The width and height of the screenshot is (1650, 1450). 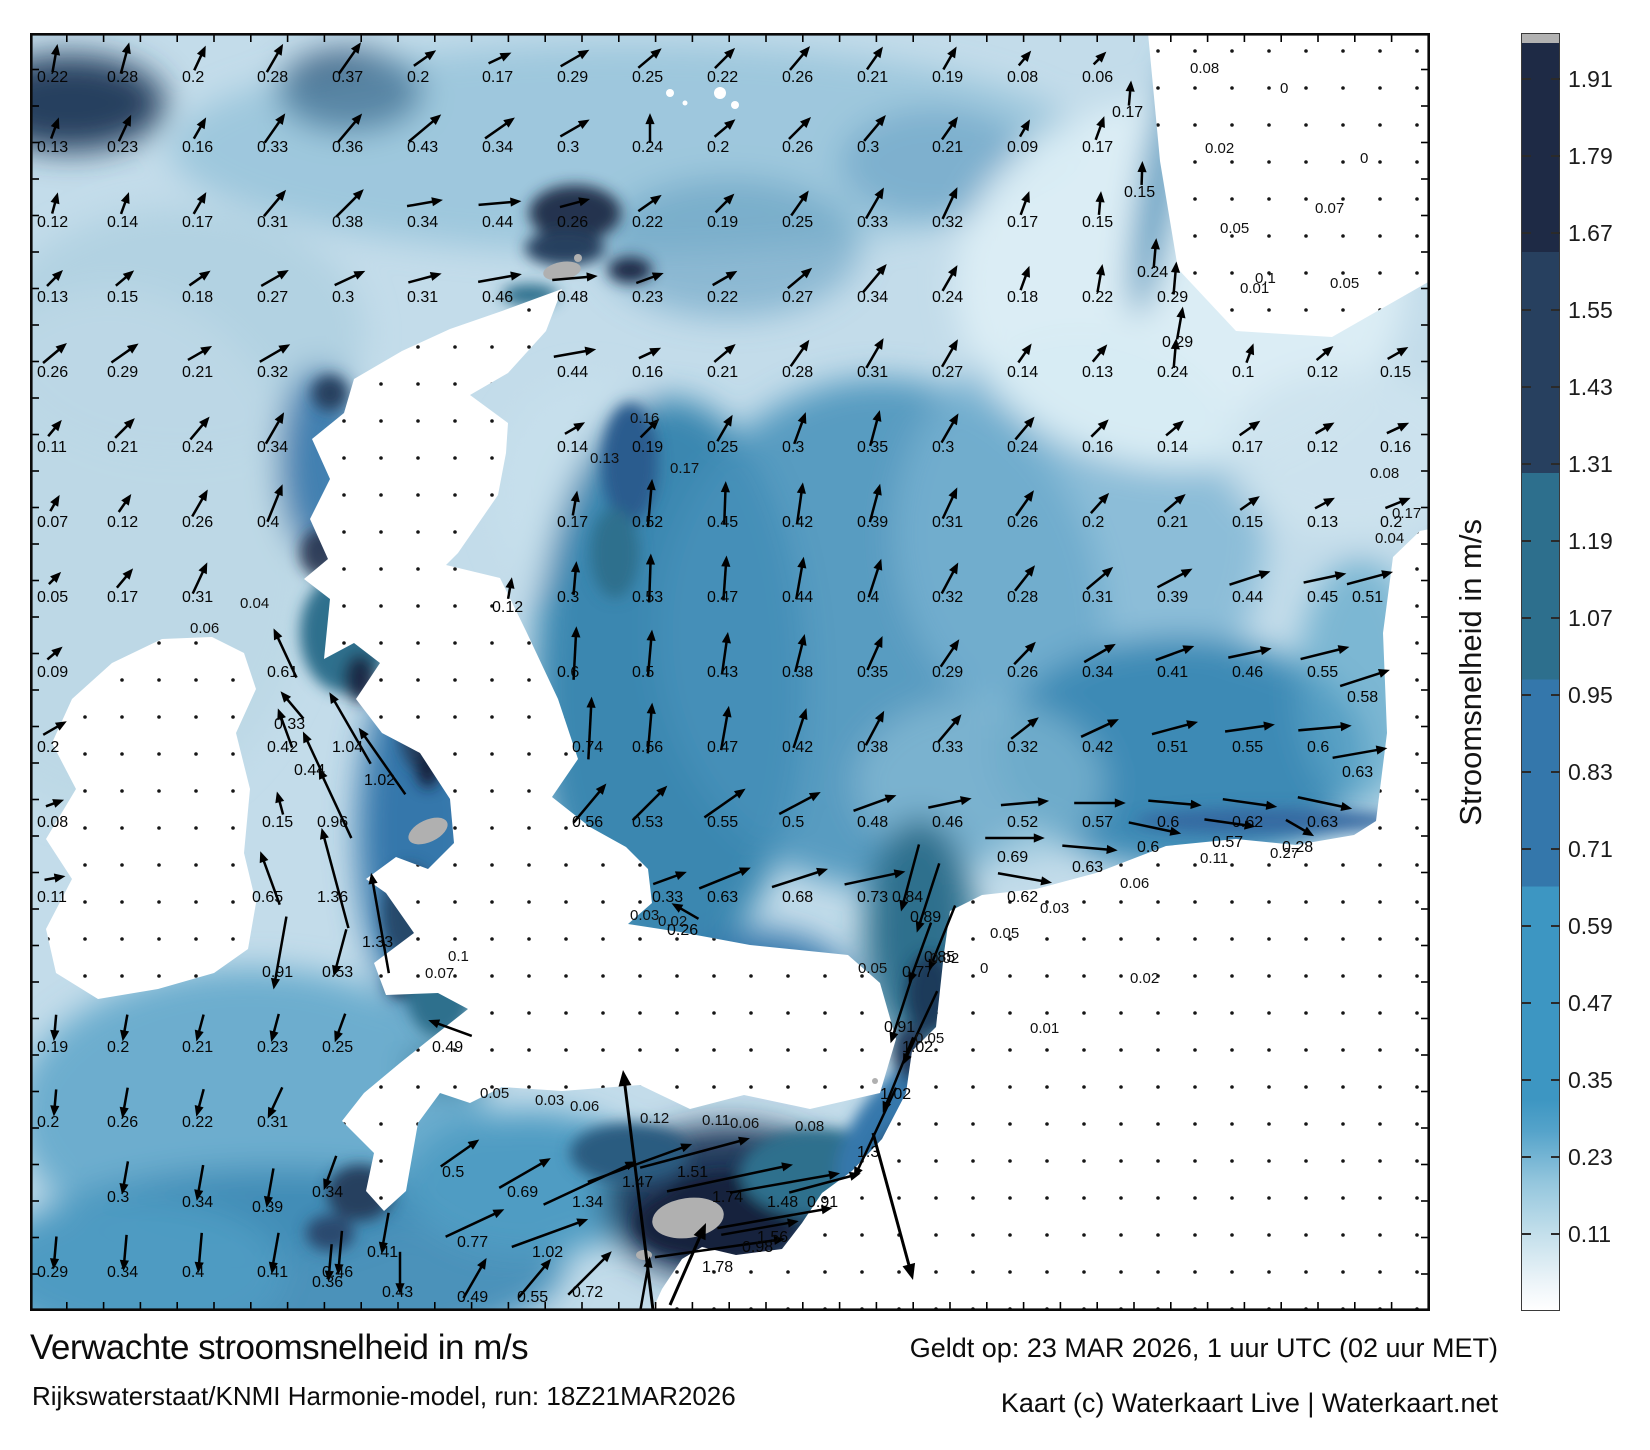 I want to click on current-value-label: 0.52, so click(x=1022, y=822).